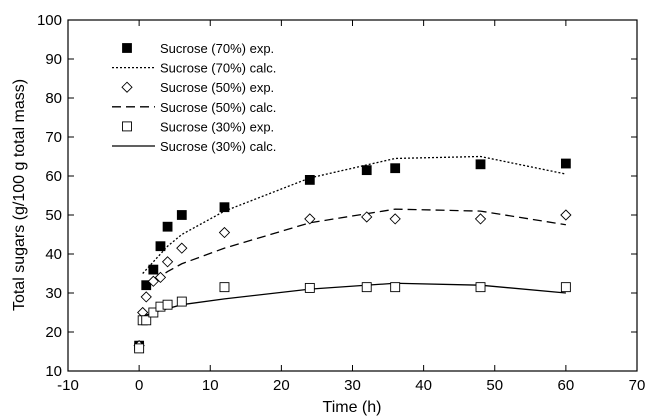  Describe the element at coordinates (423, 385) in the screenshot. I see `x-tick-label: 40` at that location.